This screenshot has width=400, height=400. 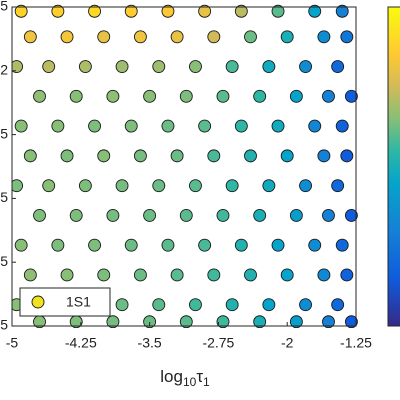 I want to click on x-tick-label: -2, so click(x=287, y=343).